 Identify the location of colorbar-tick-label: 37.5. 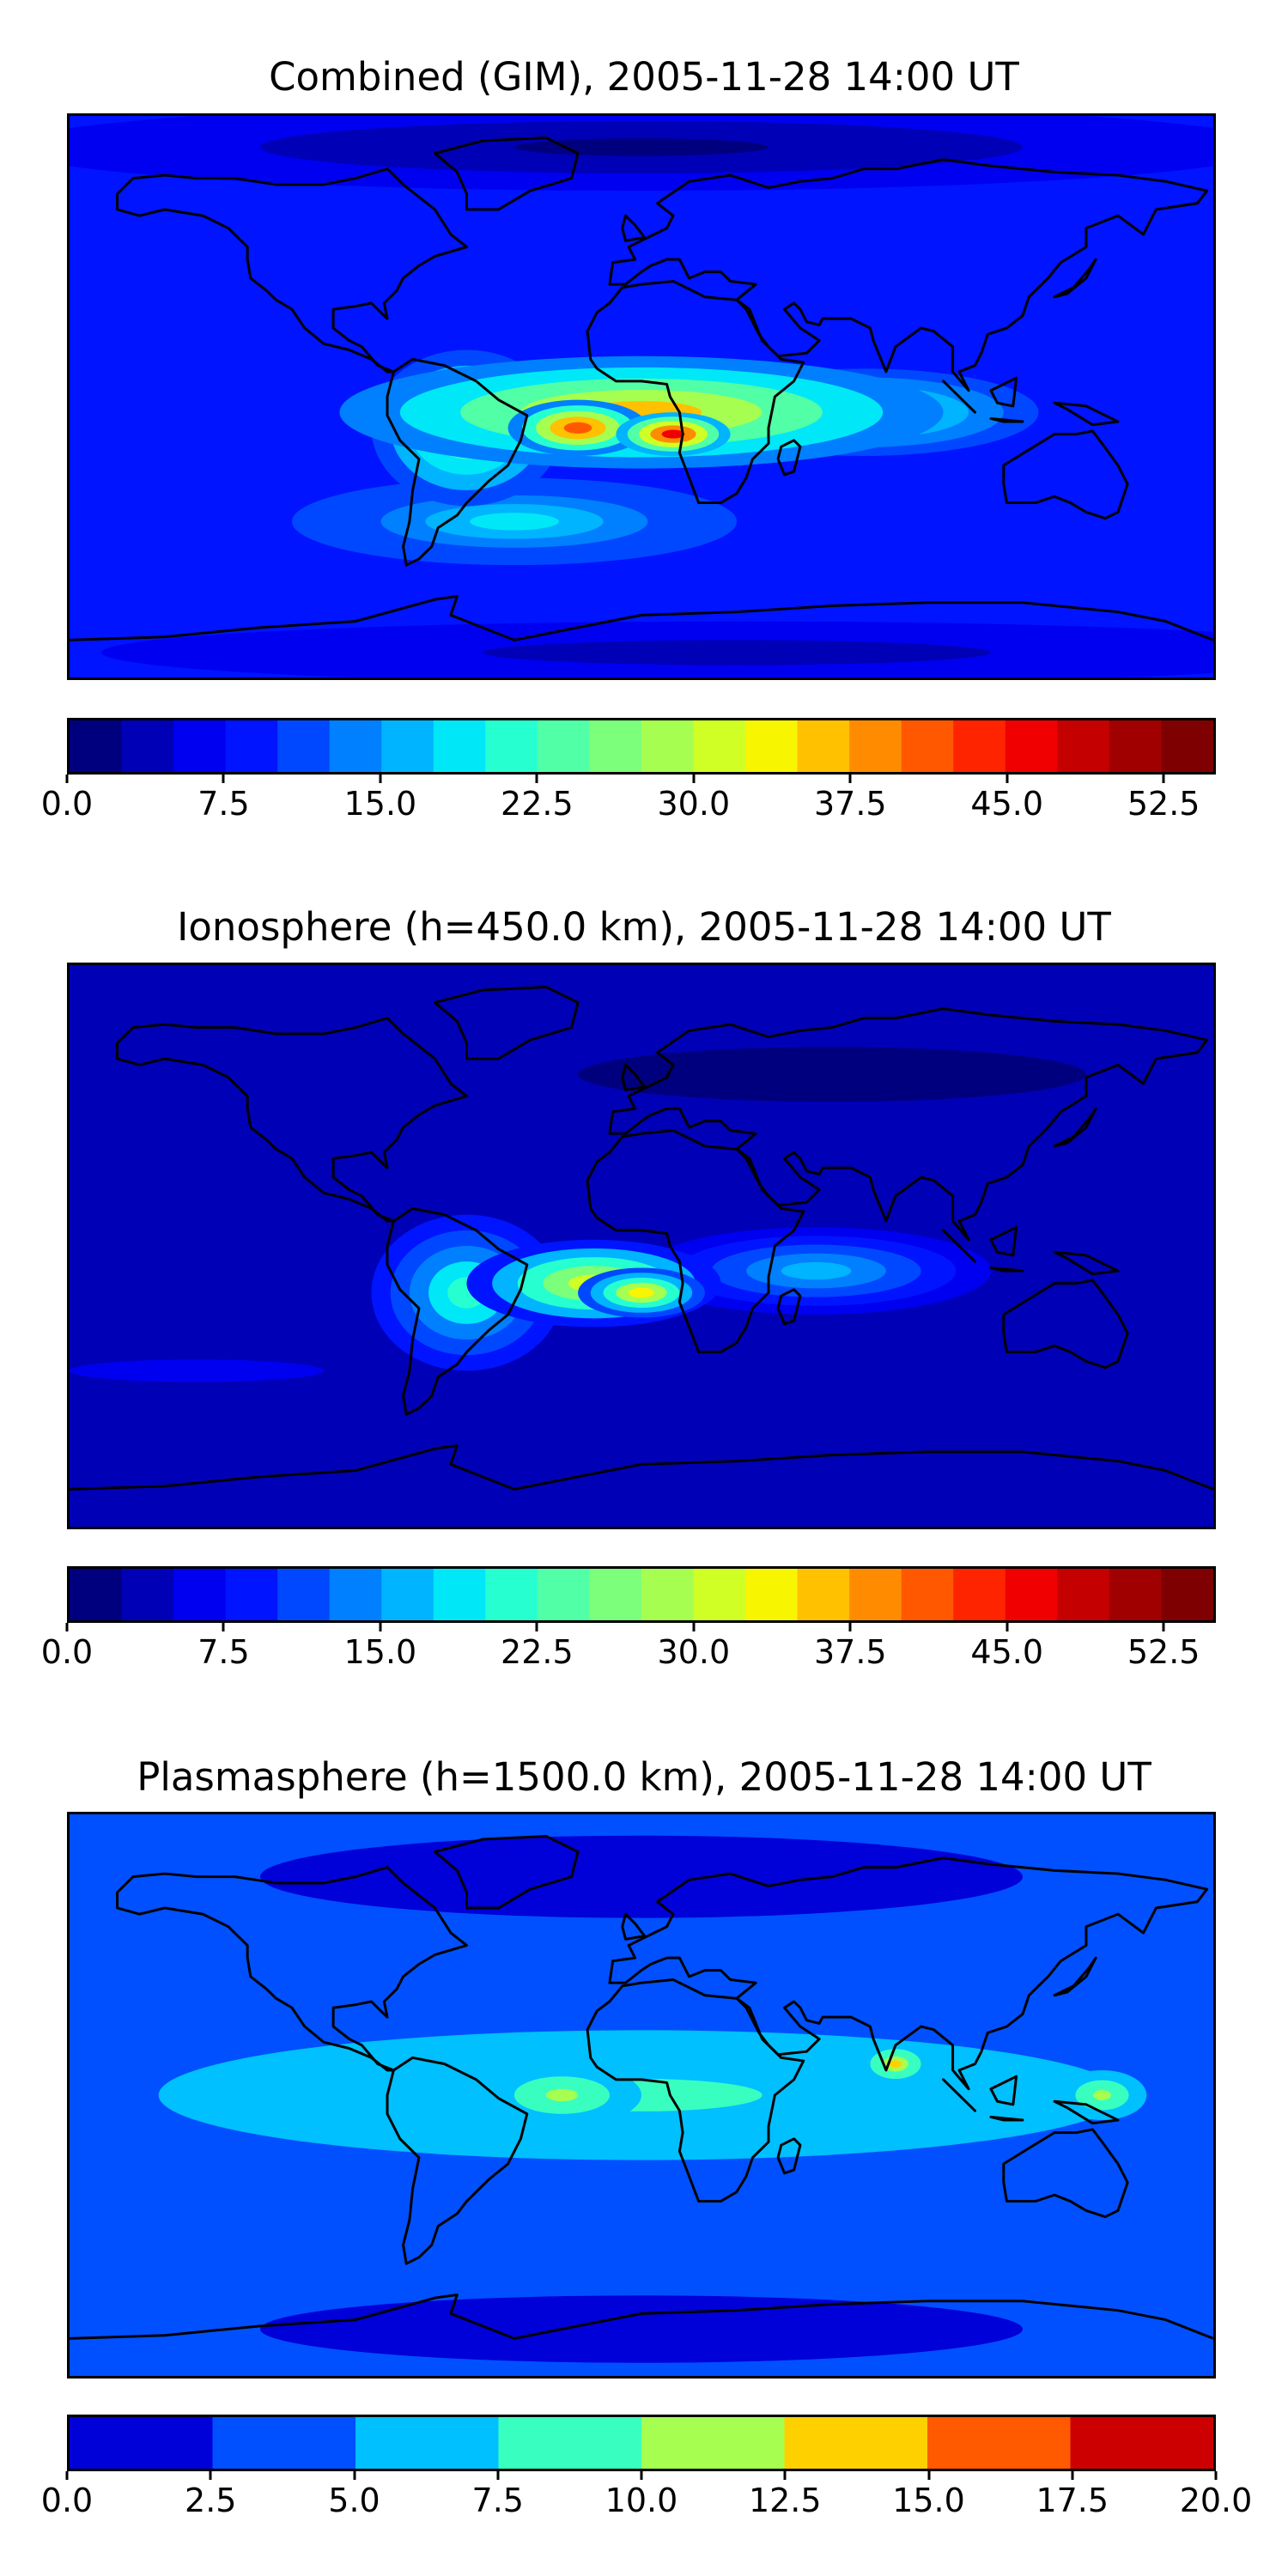
(850, 804).